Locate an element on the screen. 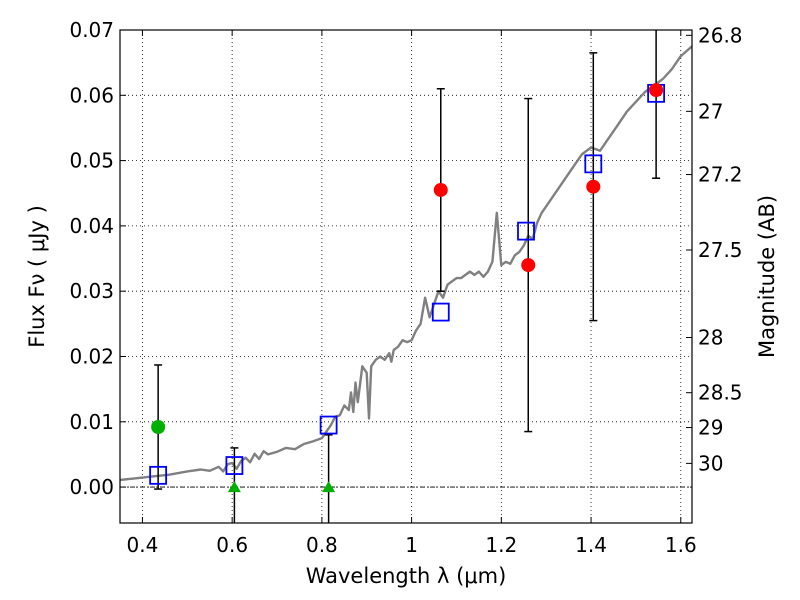 The image size is (800, 600). y-tick-label: 0.00 is located at coordinates (91, 487).